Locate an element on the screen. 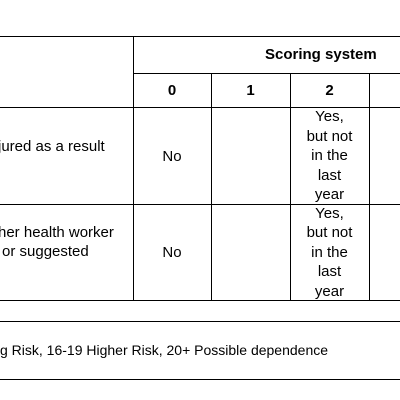  question-text: or suggested is located at coordinates (45, 251).